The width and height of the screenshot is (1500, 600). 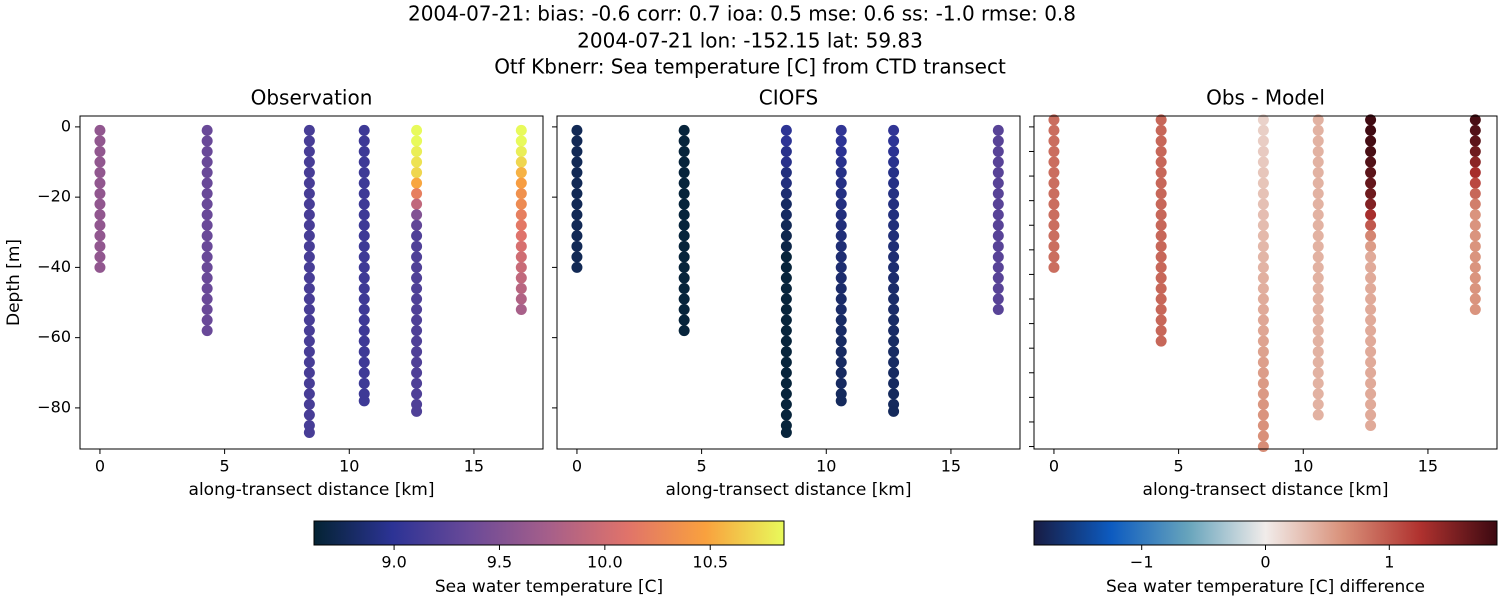 I want to click on x-tick-label: 5, so click(x=702, y=466).